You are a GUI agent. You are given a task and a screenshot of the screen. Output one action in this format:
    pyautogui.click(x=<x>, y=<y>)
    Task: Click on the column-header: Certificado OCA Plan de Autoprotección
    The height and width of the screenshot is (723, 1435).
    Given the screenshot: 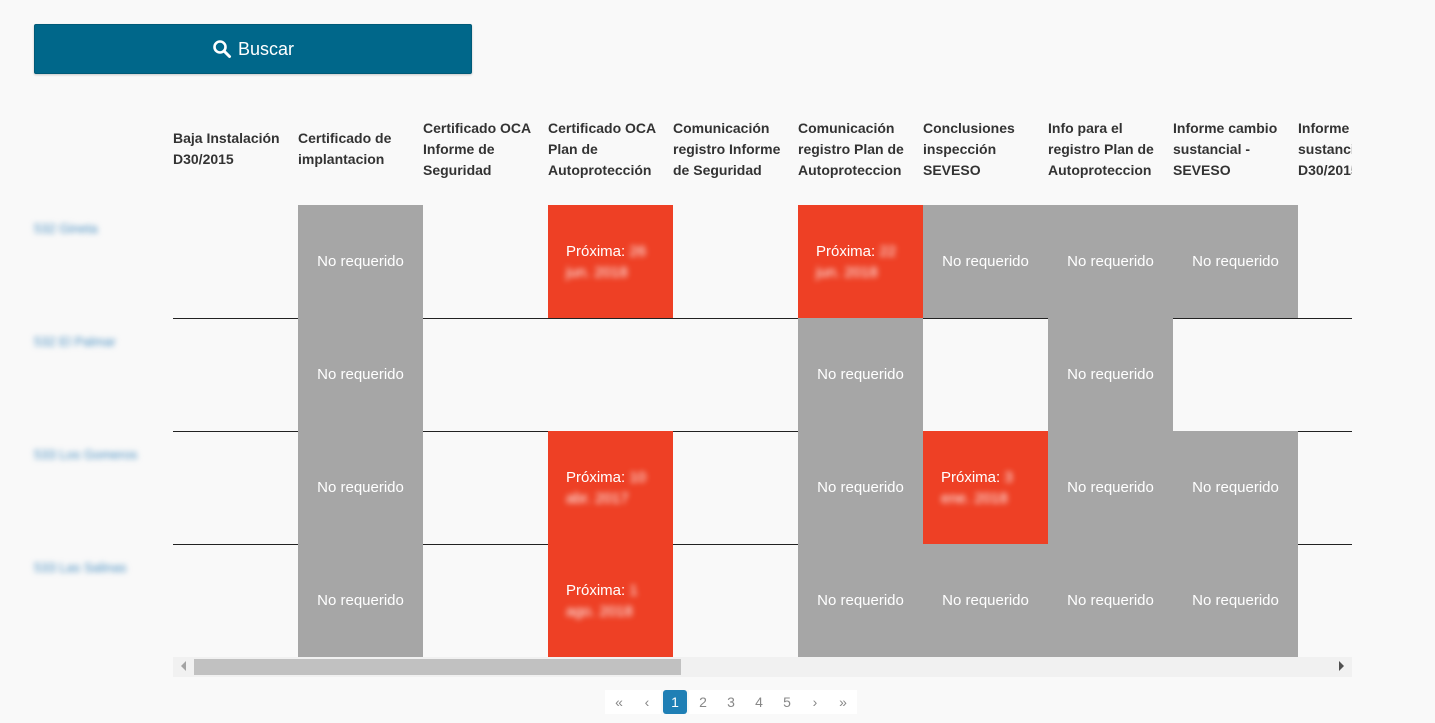 What is the action you would take?
    pyautogui.click(x=602, y=149)
    